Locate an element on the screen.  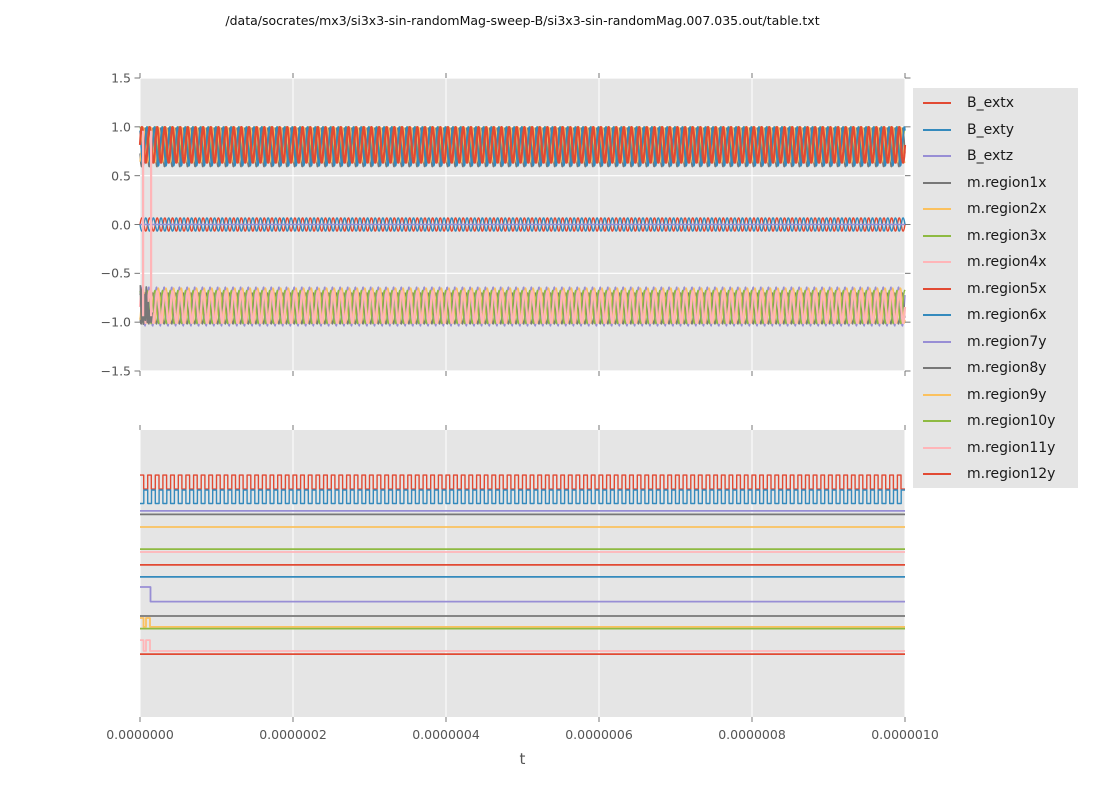
series-pulse-pink is located at coordinates (522, 645).